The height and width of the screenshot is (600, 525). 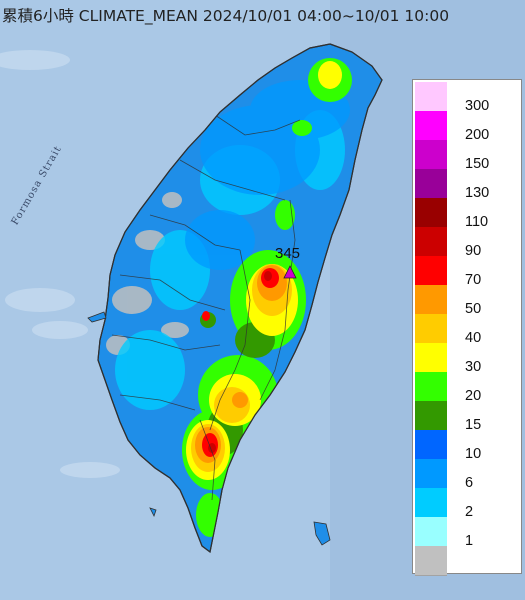 What do you see at coordinates (288, 253) in the screenshot?
I see `max-rainfall-value: 345` at bounding box center [288, 253].